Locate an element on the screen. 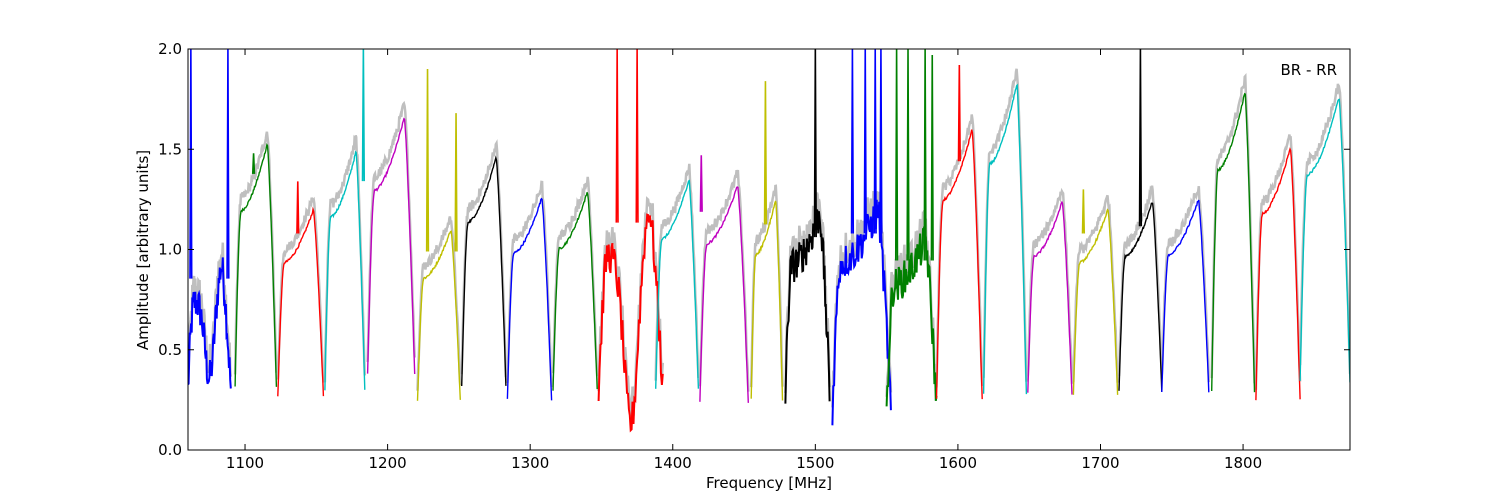 The height and width of the screenshot is (500, 1500). chart-annotation: BR - RR is located at coordinates (1308, 70).